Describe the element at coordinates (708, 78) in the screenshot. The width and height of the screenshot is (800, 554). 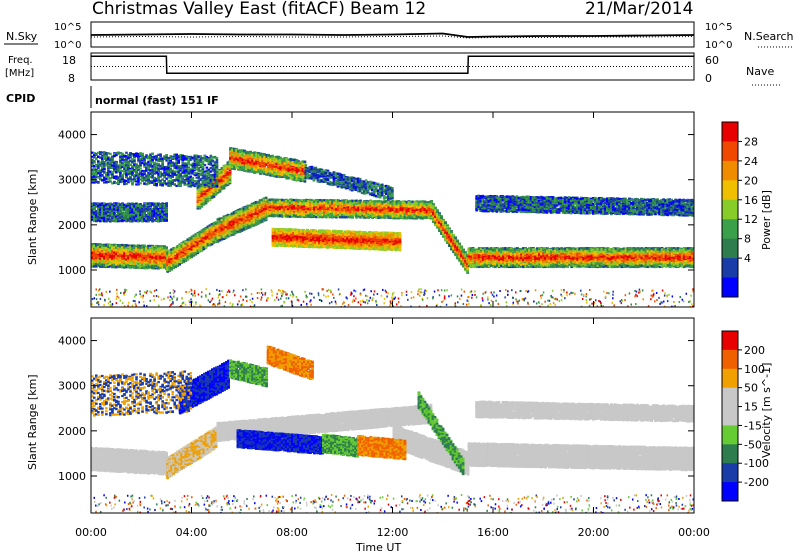
I see `nave-tick-bottom: 0` at that location.